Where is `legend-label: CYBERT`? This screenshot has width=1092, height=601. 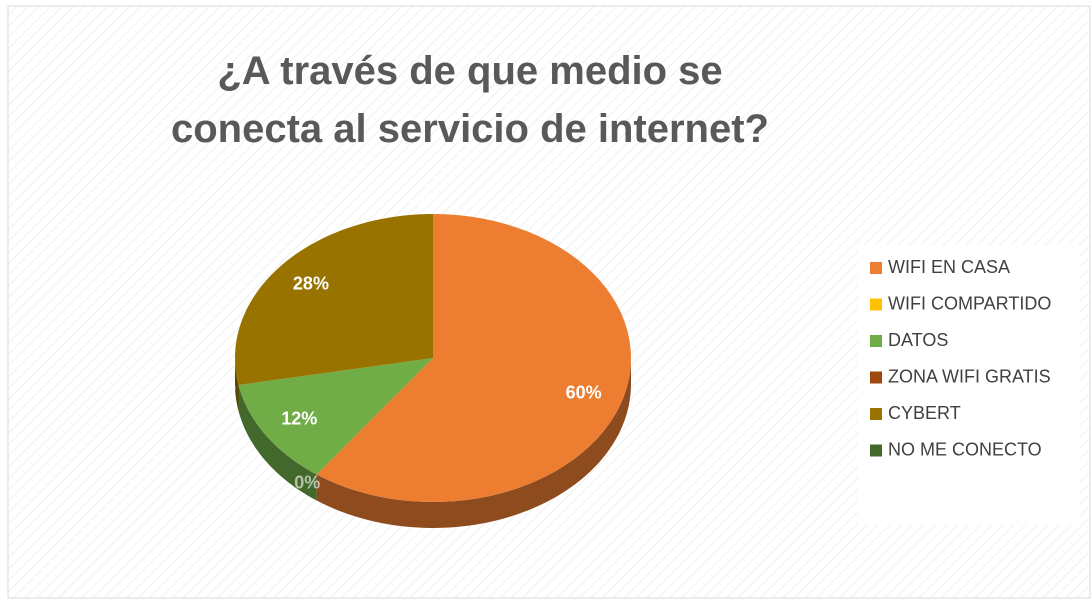 legend-label: CYBERT is located at coordinates (924, 413).